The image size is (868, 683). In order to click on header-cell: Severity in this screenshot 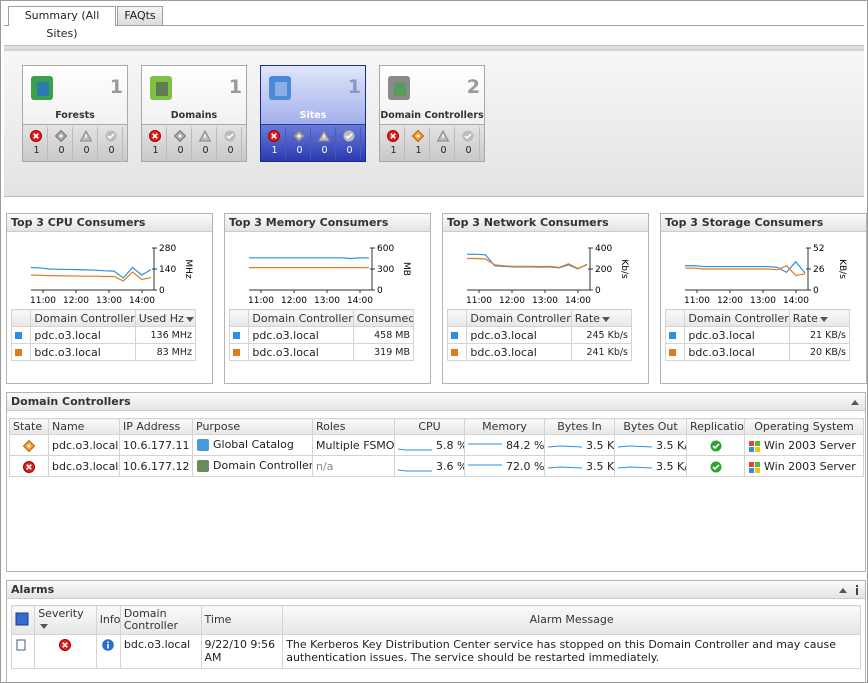, I will do `click(65, 620)`.